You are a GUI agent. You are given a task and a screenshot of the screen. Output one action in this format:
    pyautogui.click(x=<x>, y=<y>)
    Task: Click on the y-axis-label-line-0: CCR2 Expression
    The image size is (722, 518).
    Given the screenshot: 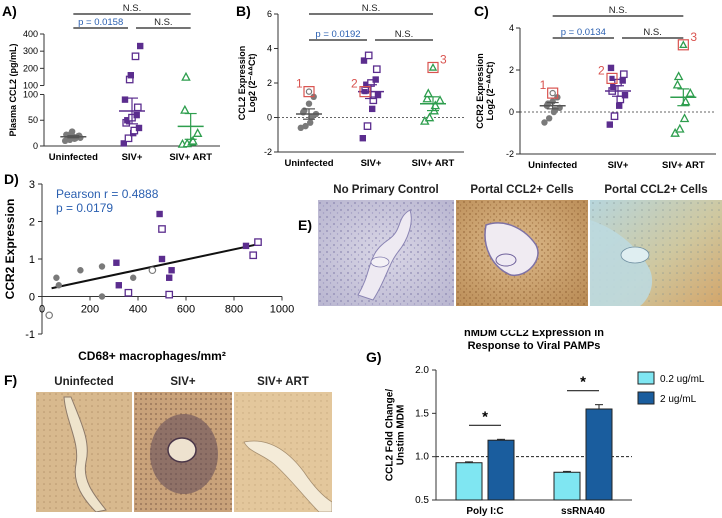 What is the action you would take?
    pyautogui.click(x=10, y=249)
    